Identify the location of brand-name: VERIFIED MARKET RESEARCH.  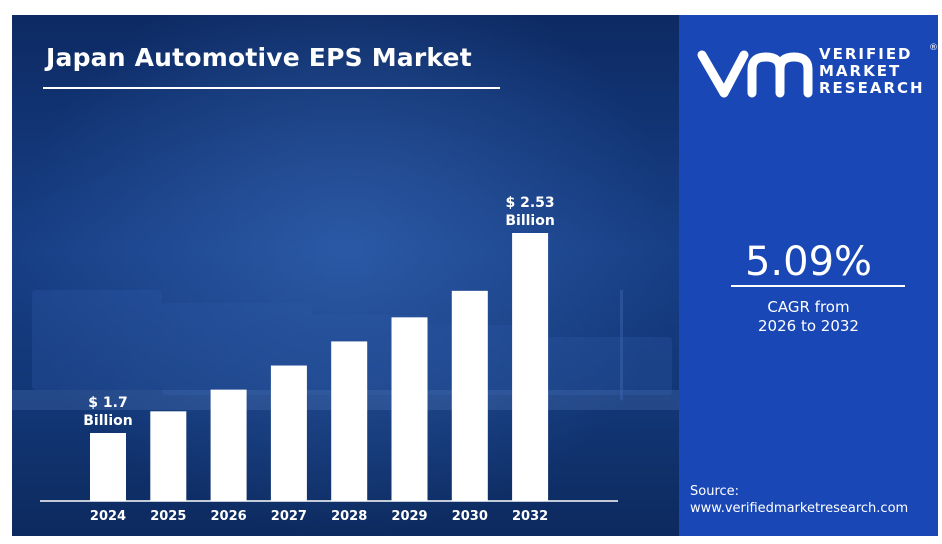
(872, 71).